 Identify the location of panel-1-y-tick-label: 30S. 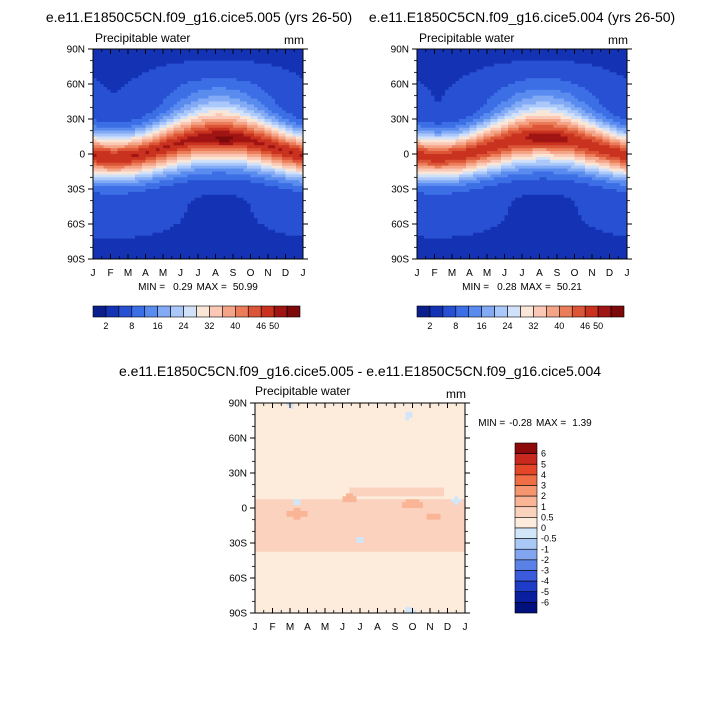
(76, 190).